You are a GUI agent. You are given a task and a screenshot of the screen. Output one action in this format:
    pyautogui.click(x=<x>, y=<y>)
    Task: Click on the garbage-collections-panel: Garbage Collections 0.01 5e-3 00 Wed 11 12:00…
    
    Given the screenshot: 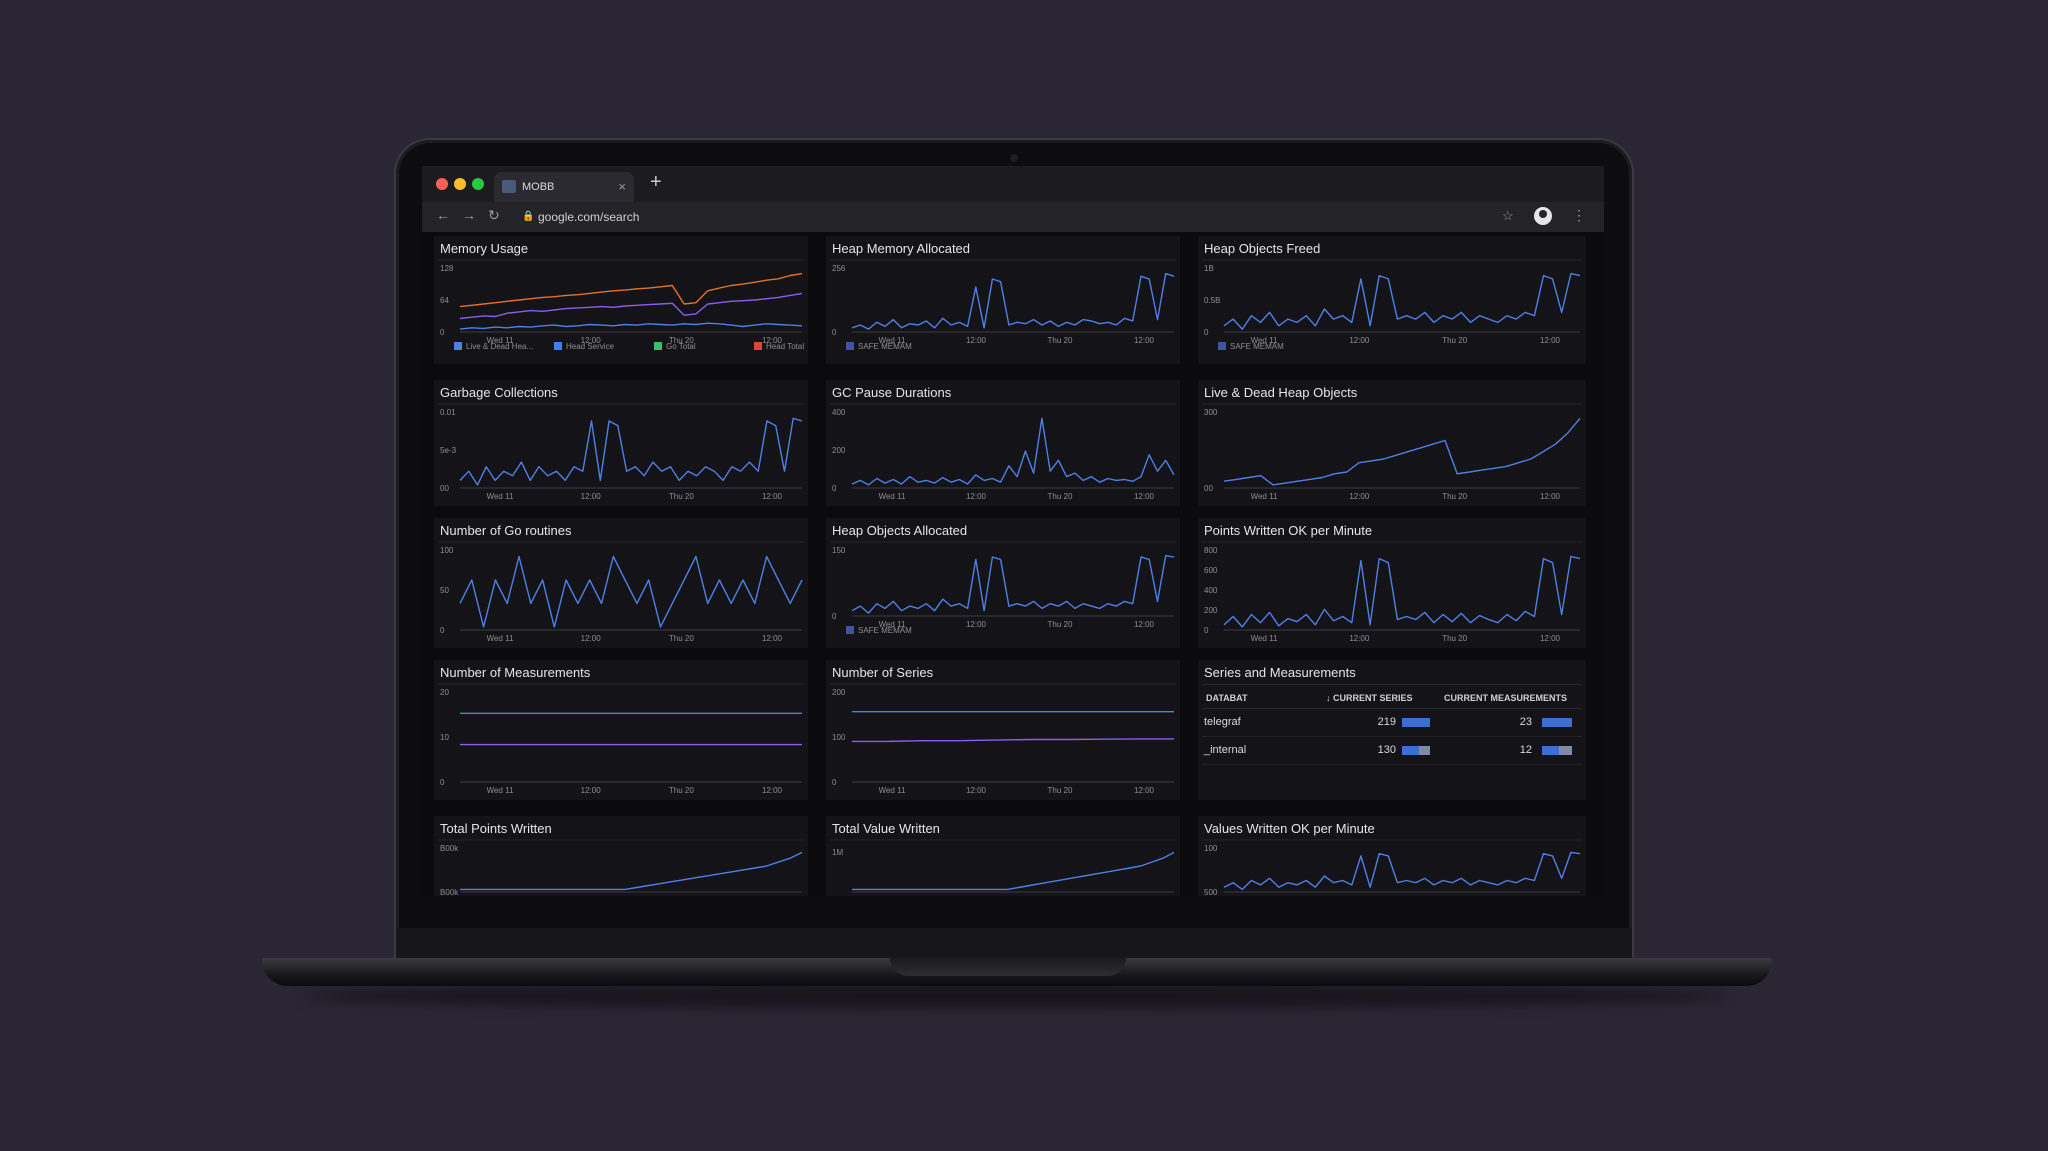 What is the action you would take?
    pyautogui.click(x=621, y=443)
    